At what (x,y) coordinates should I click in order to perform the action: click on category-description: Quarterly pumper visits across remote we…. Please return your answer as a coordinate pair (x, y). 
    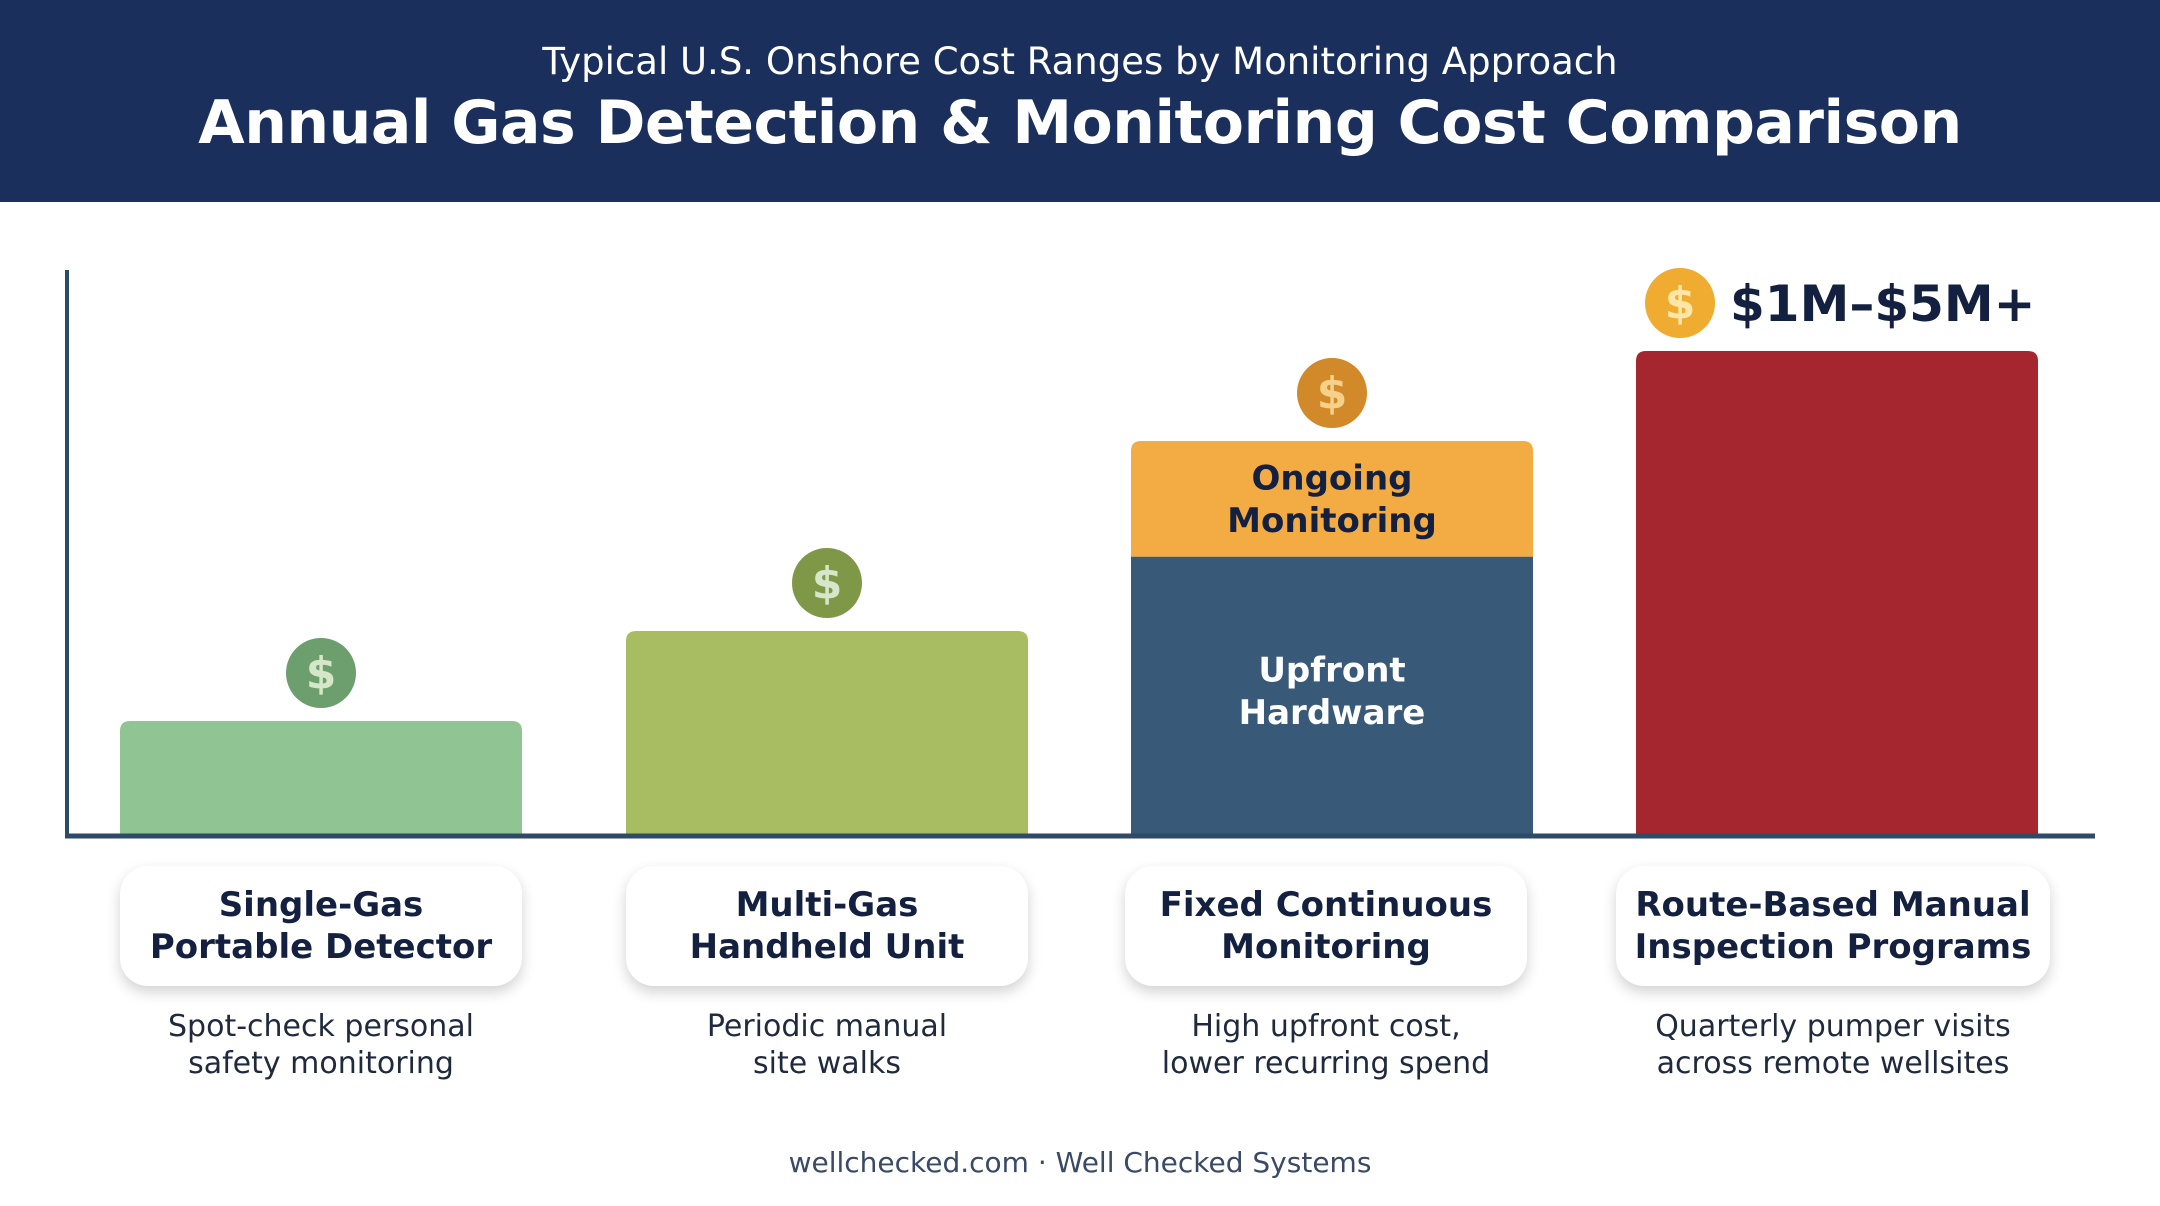
    Looking at the image, I should click on (1833, 1045).